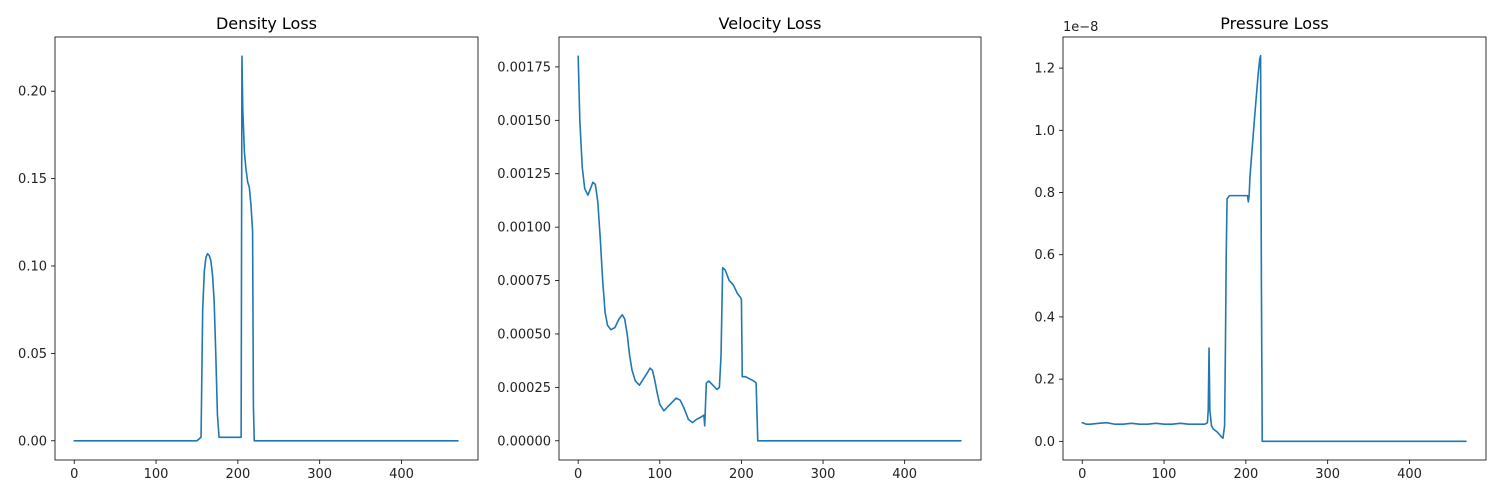  What do you see at coordinates (1274, 23) in the screenshot?
I see `chart-title: Pressure Loss` at bounding box center [1274, 23].